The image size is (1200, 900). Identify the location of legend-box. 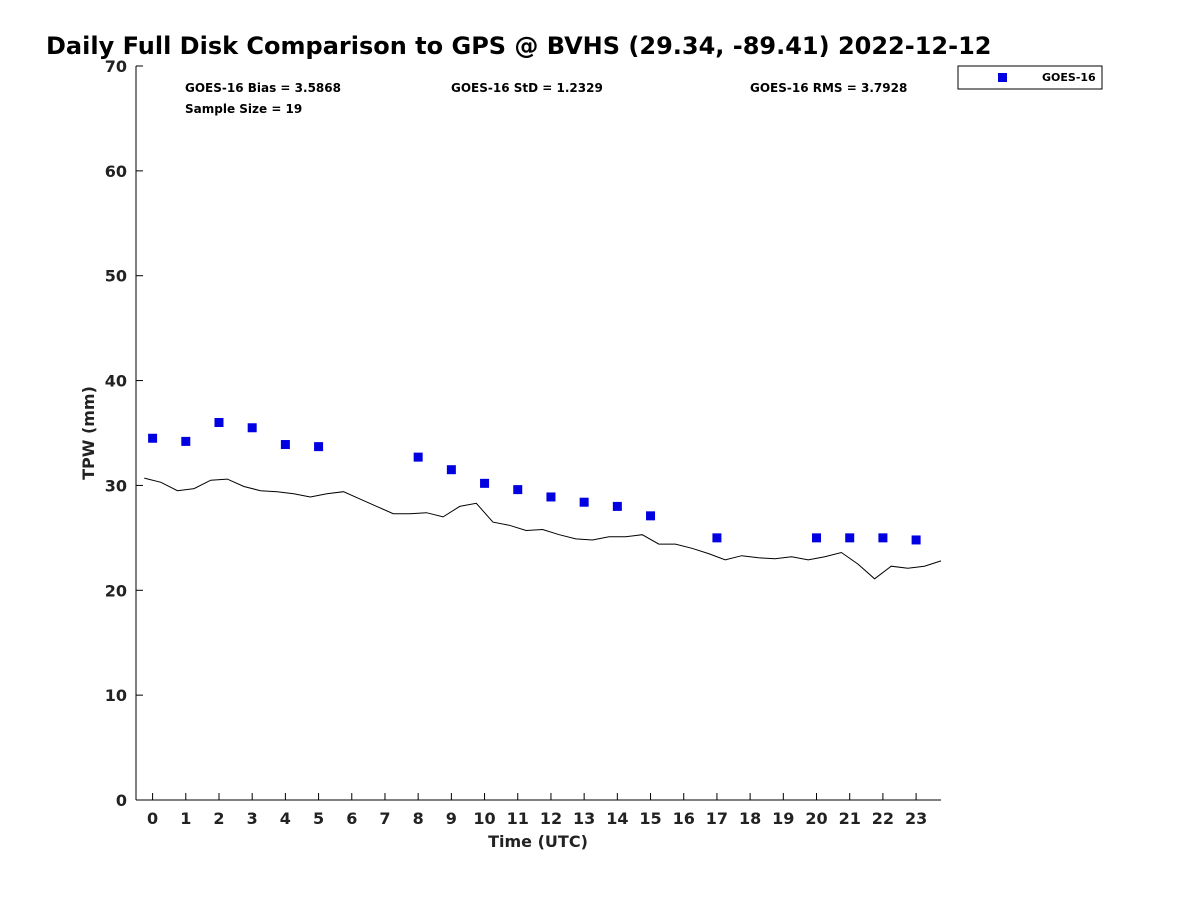
(1030, 77).